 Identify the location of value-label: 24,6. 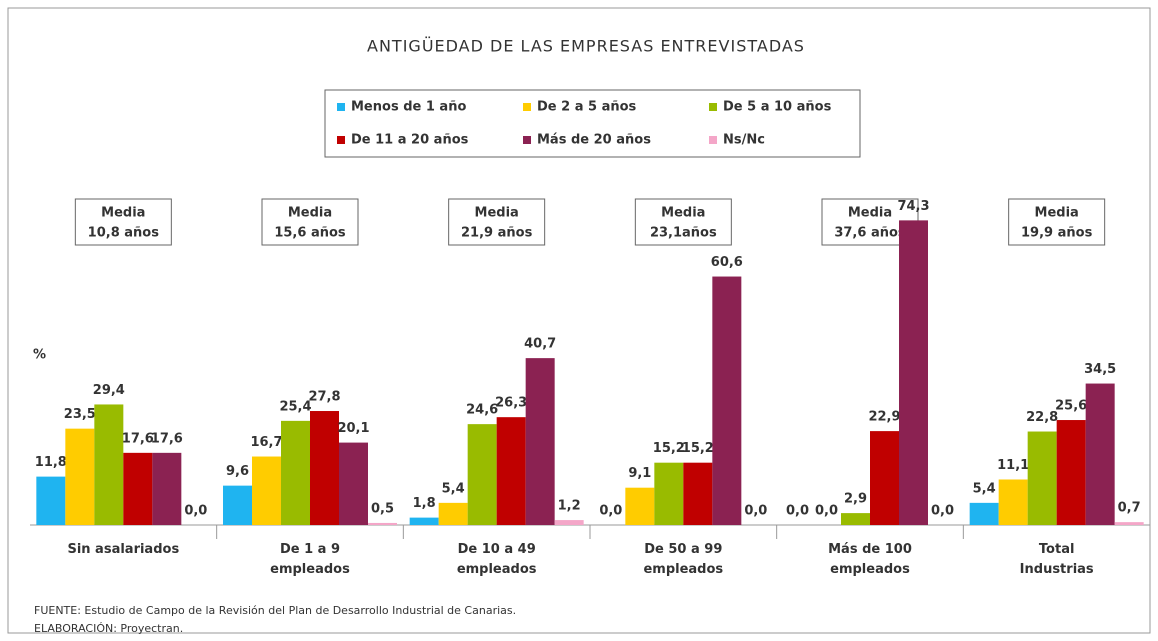
(482, 410).